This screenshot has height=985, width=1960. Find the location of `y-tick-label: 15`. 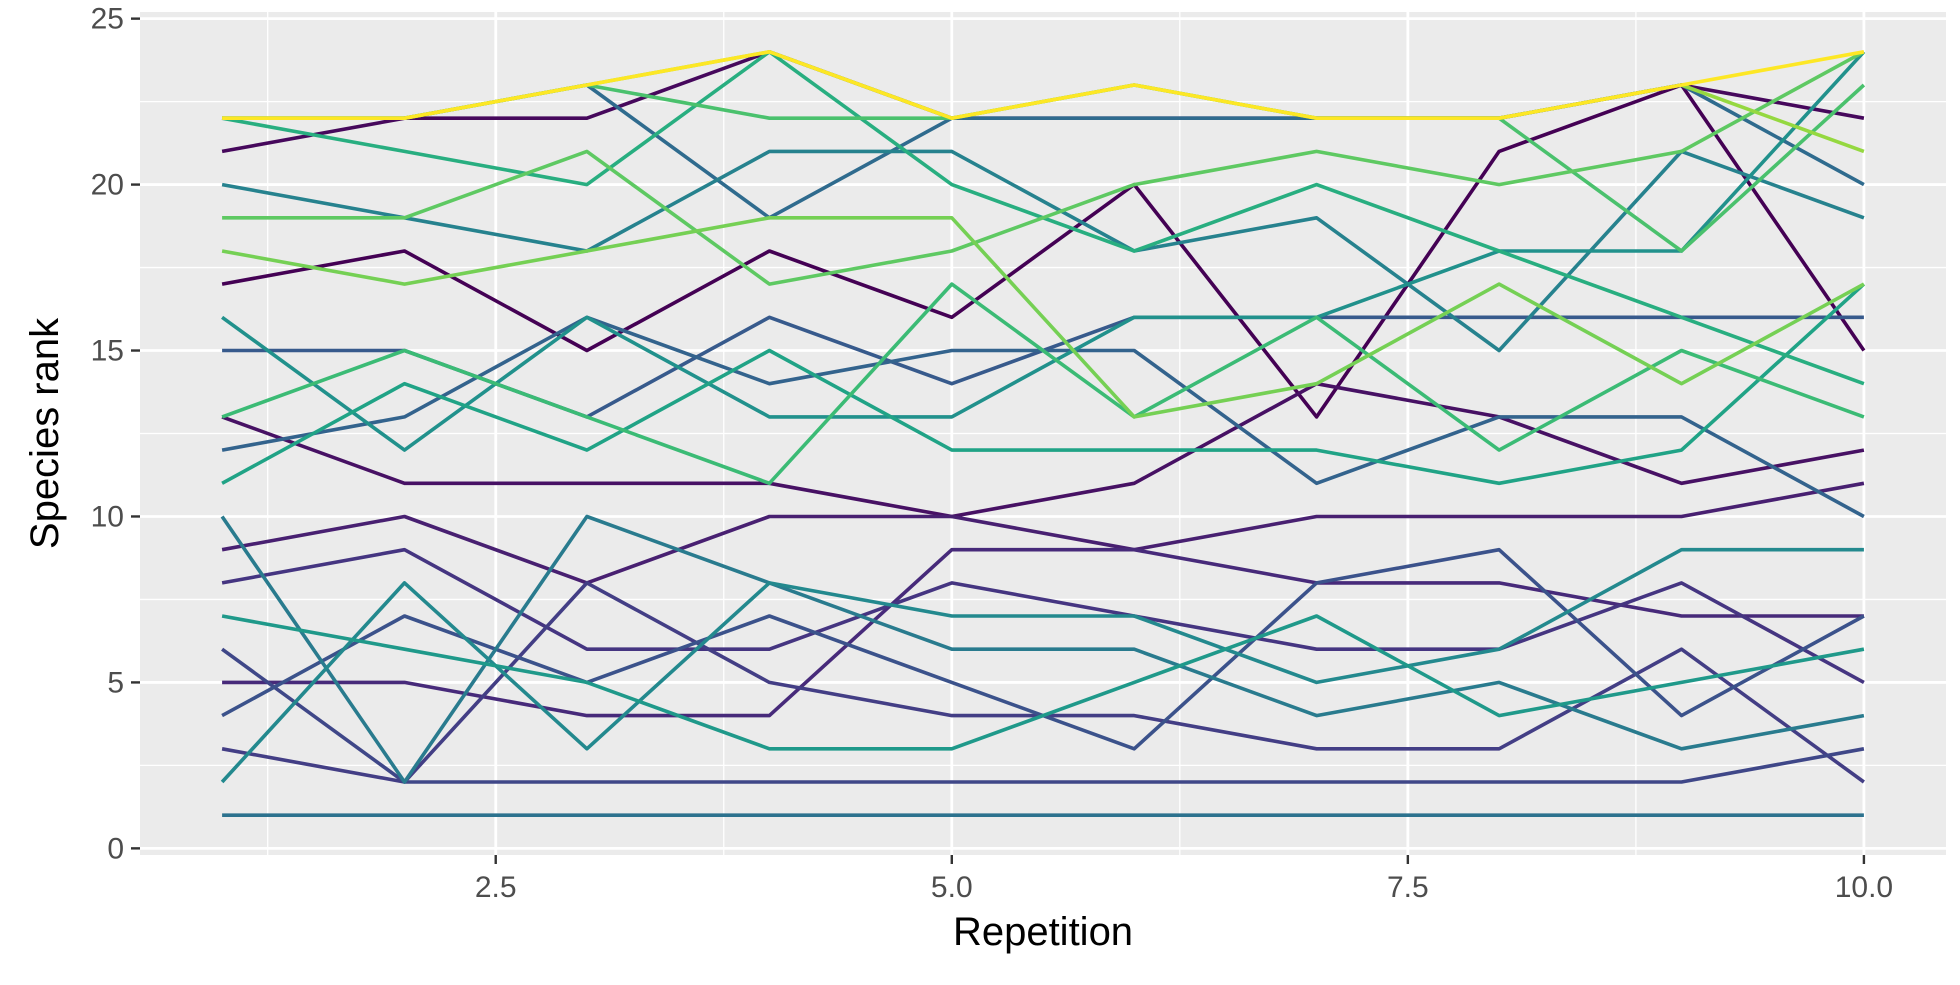

y-tick-label: 15 is located at coordinates (107, 351).